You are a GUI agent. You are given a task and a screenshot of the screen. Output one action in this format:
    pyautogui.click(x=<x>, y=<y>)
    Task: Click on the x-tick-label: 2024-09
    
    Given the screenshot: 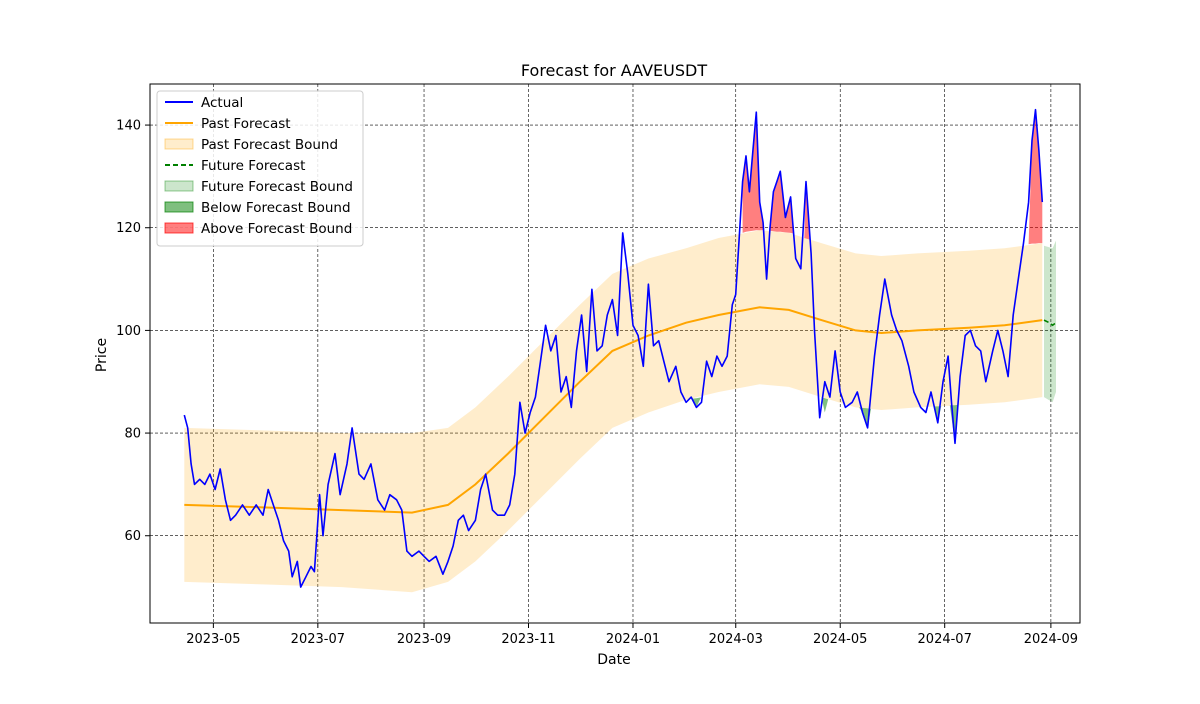 What is the action you would take?
    pyautogui.click(x=1051, y=639)
    